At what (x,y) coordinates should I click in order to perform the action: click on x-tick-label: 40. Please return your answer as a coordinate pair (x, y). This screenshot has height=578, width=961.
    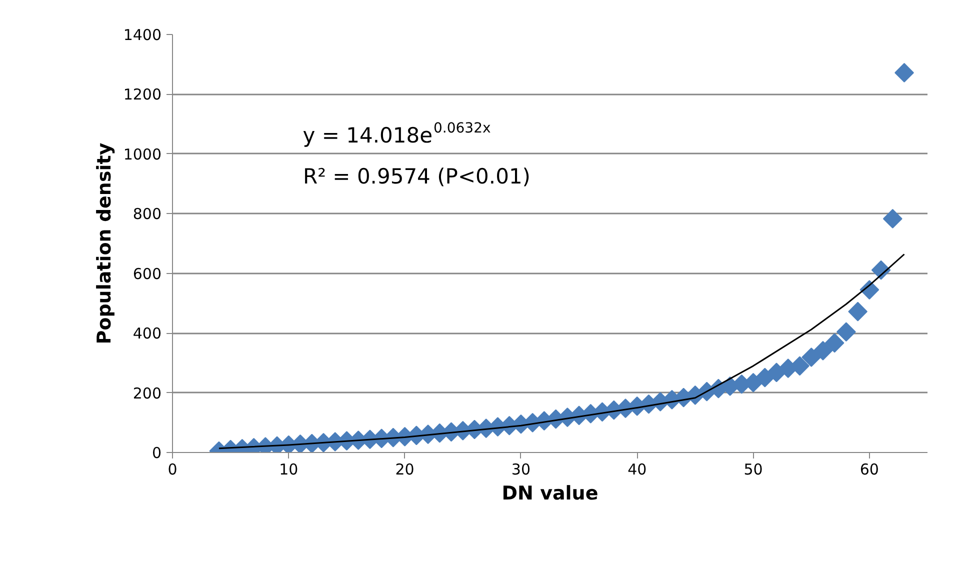
    Looking at the image, I should click on (637, 469).